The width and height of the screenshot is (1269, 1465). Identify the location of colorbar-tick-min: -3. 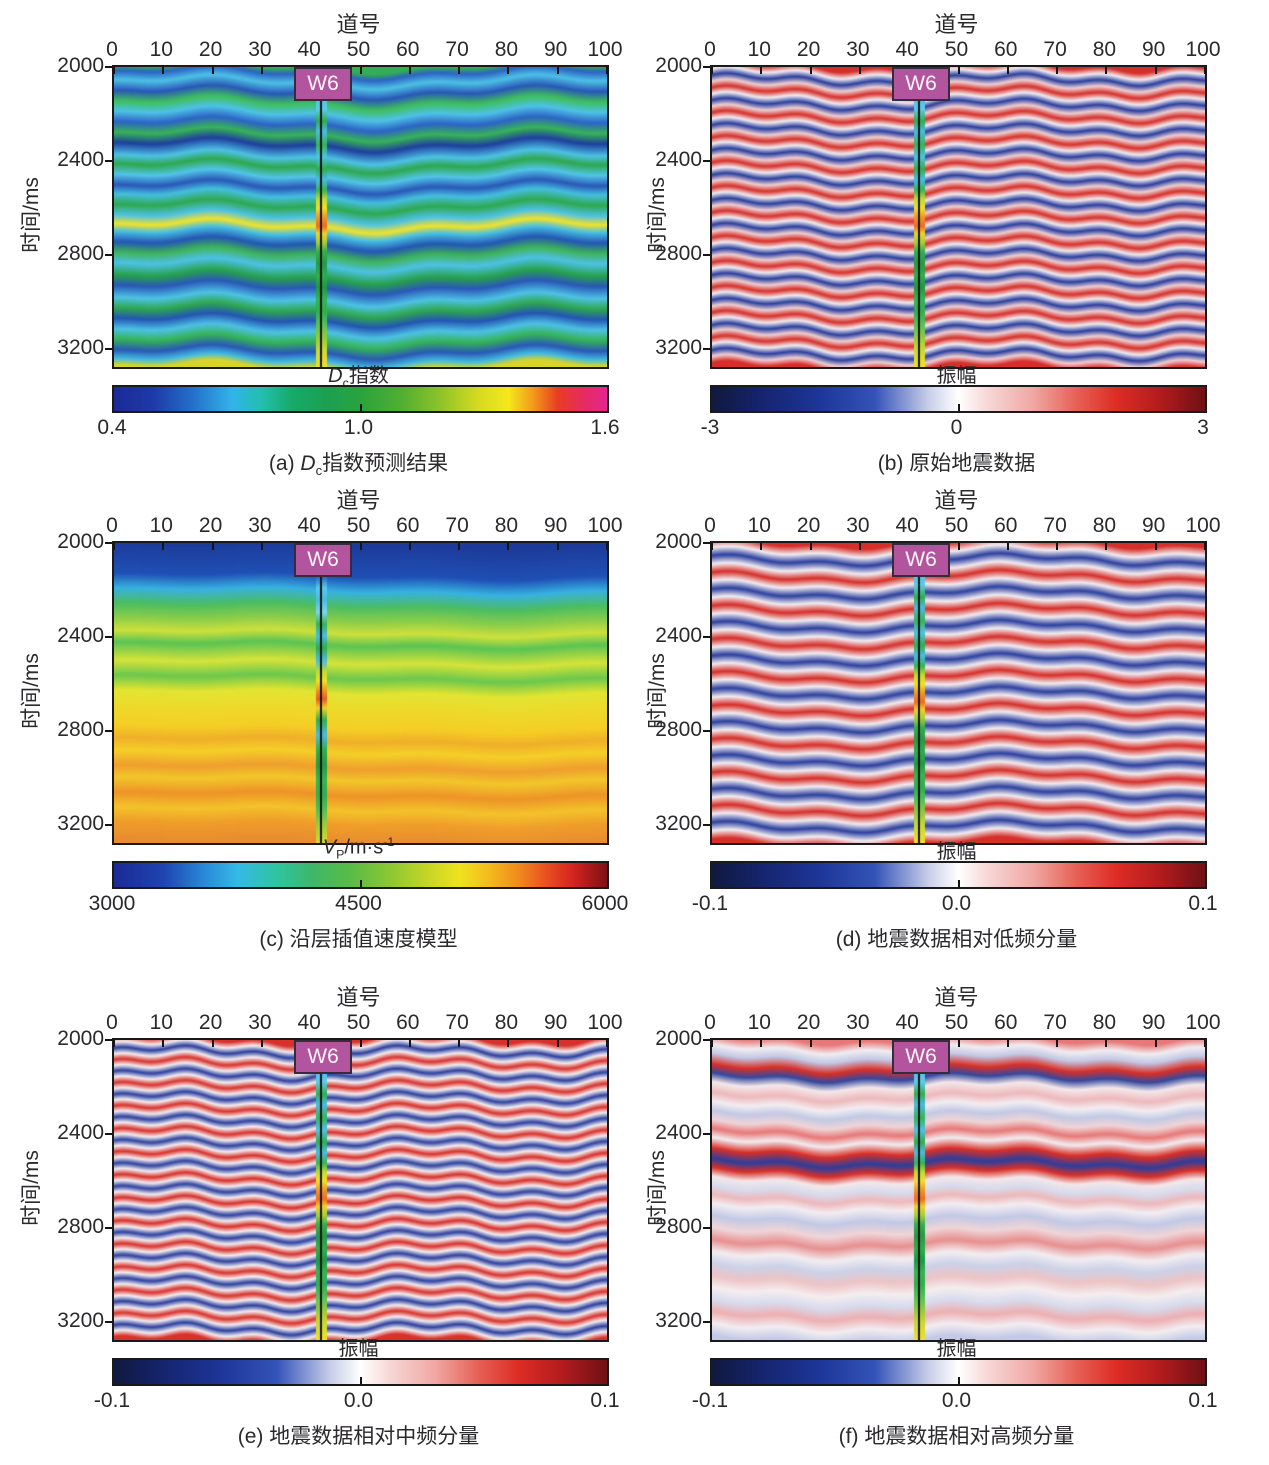
(710, 427).